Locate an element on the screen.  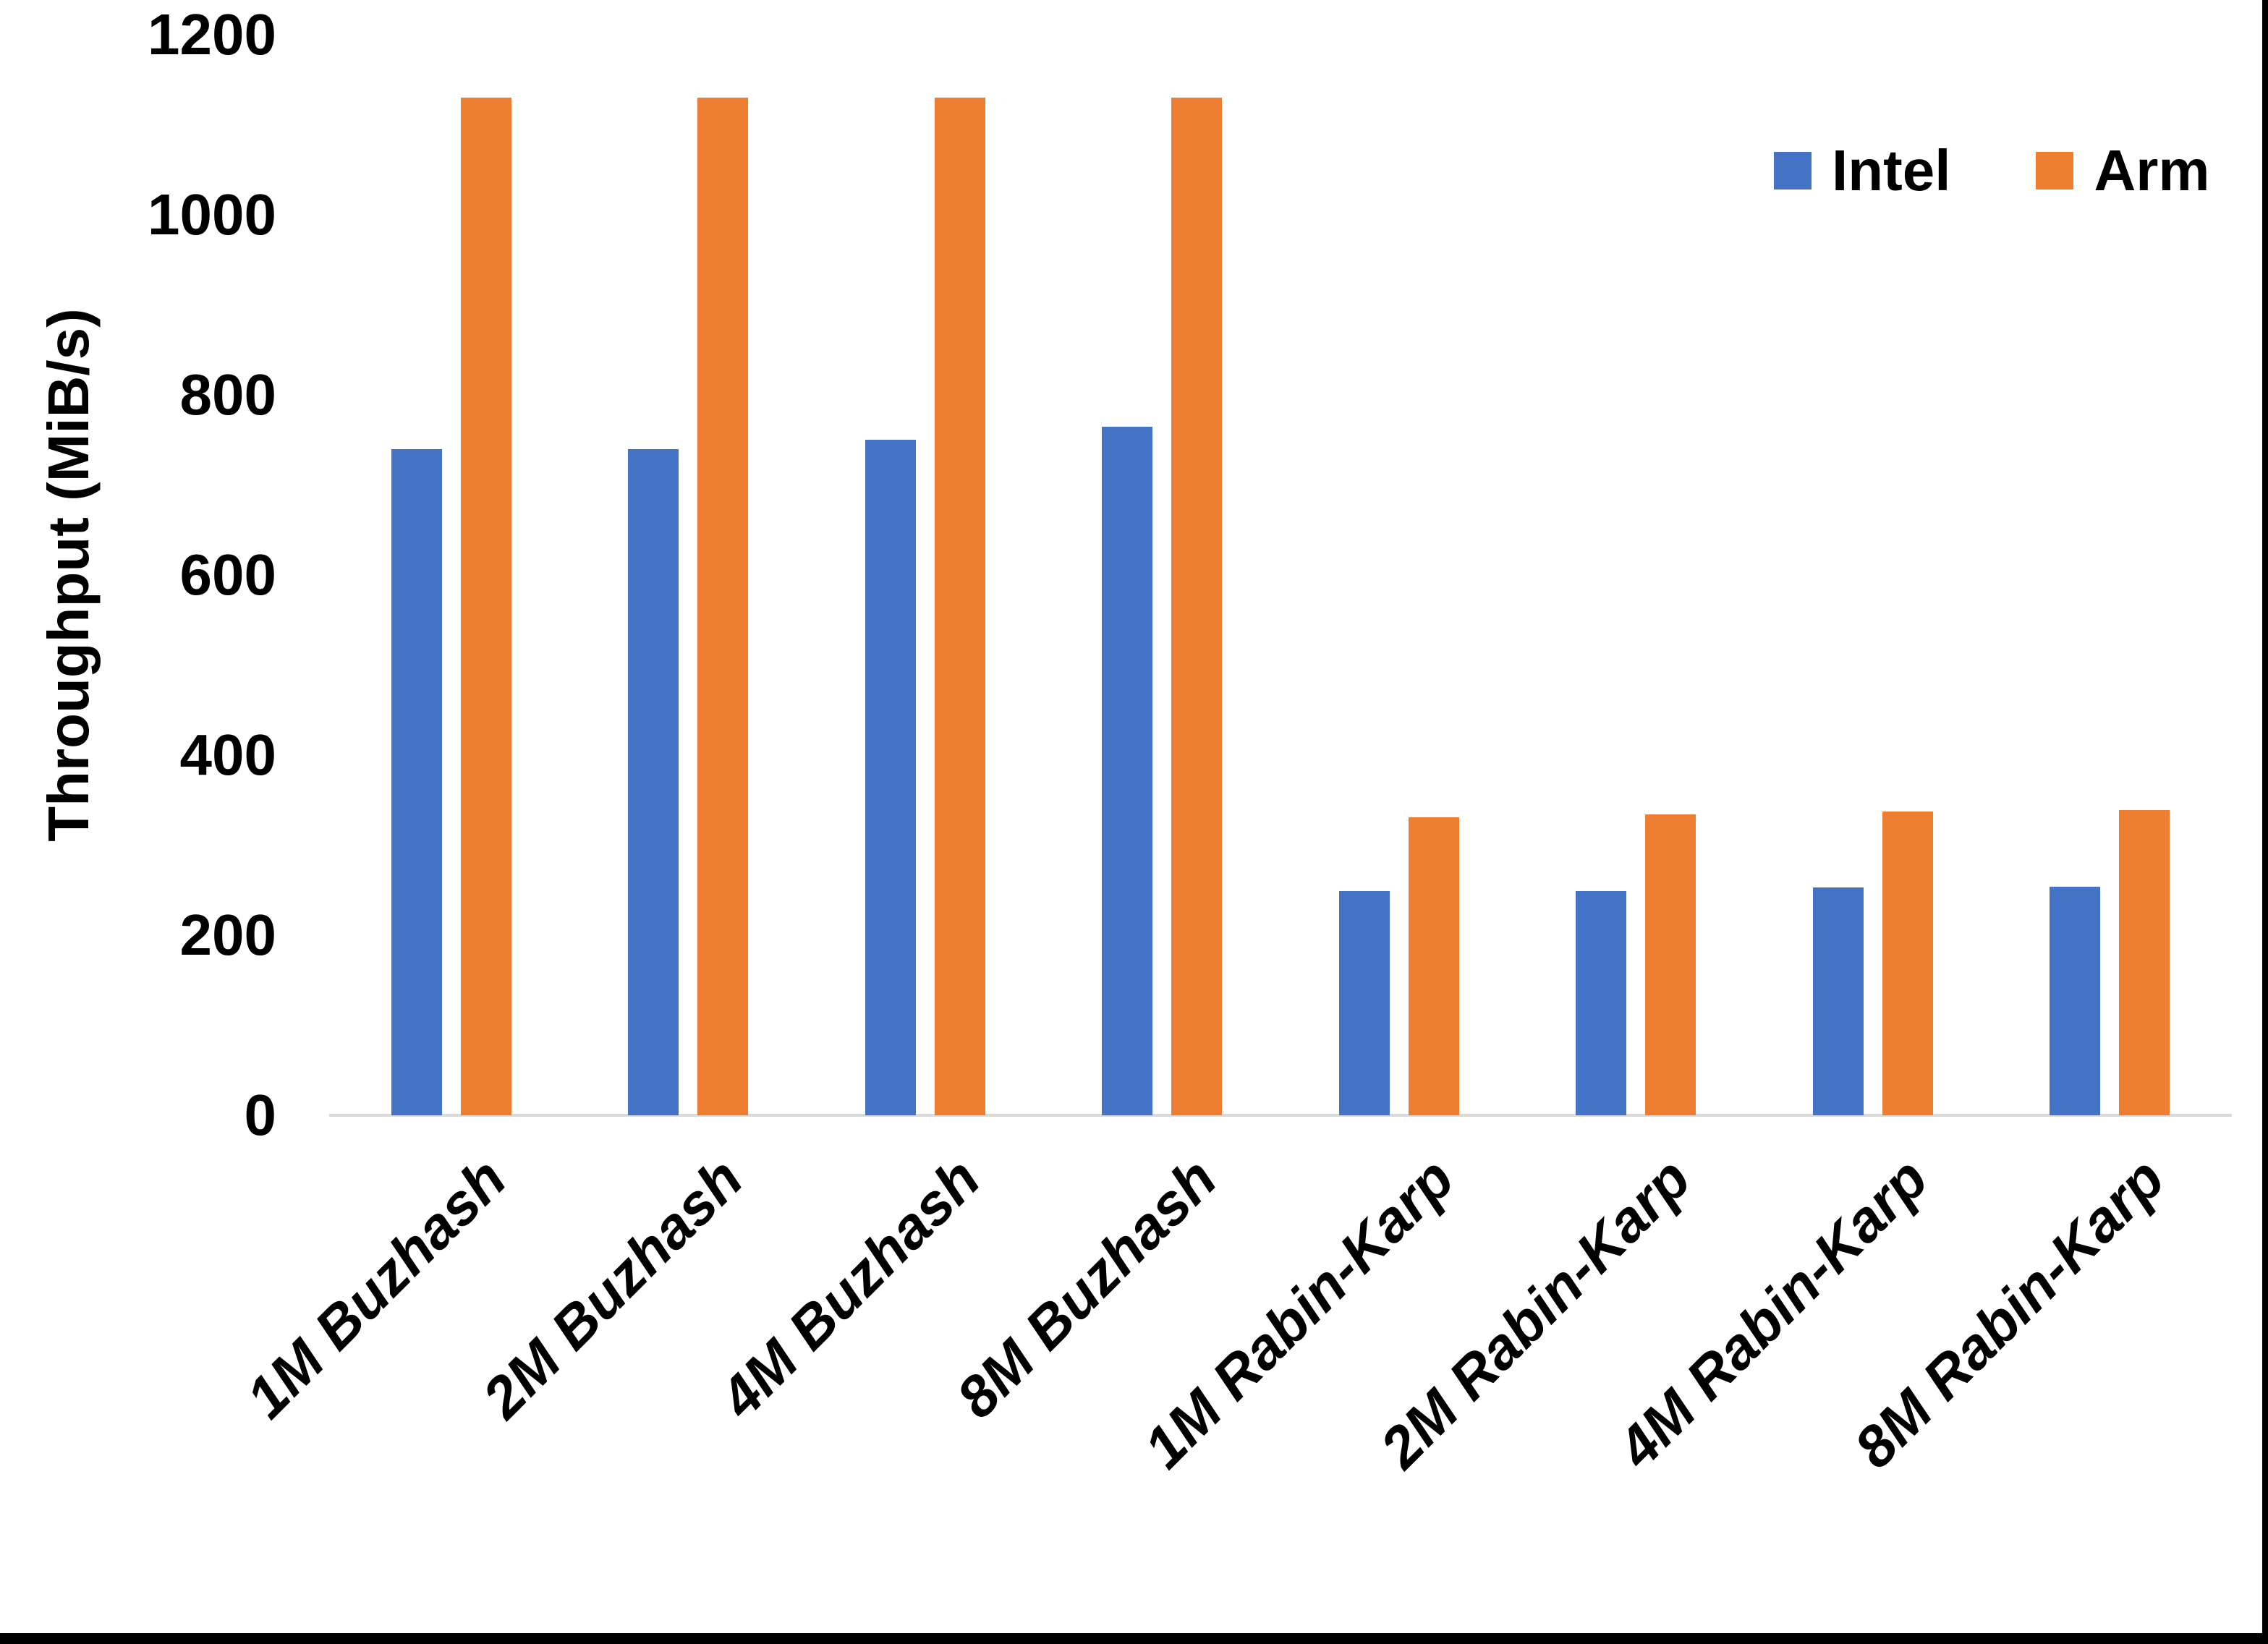
frame-bottom-border is located at coordinates (1134, 1638).